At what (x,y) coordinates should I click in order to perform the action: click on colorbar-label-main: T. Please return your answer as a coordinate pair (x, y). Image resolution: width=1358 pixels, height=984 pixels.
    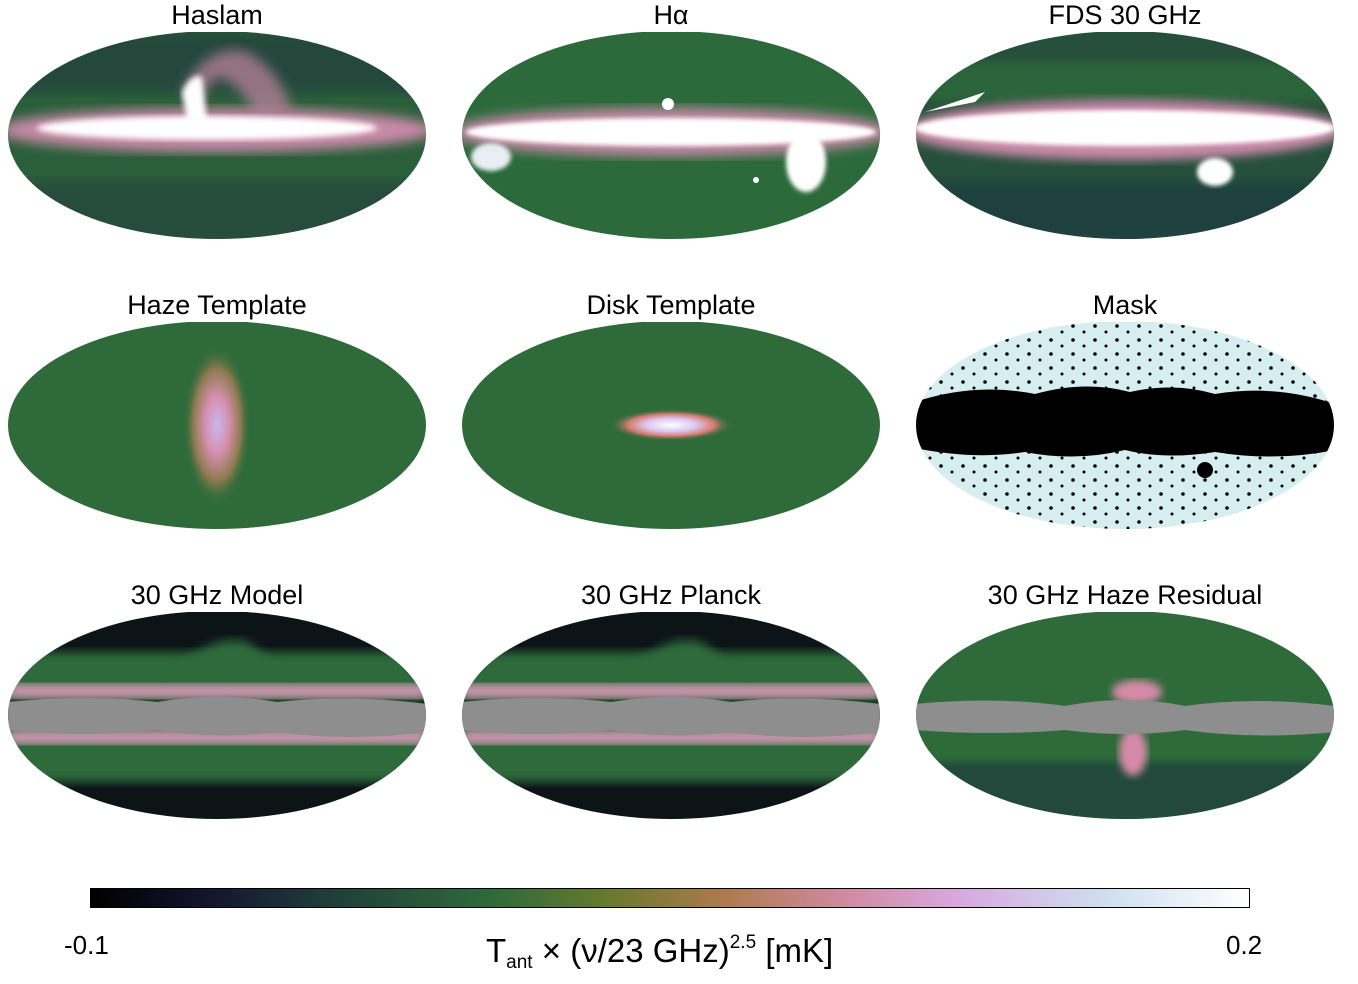
    Looking at the image, I should click on (496, 950).